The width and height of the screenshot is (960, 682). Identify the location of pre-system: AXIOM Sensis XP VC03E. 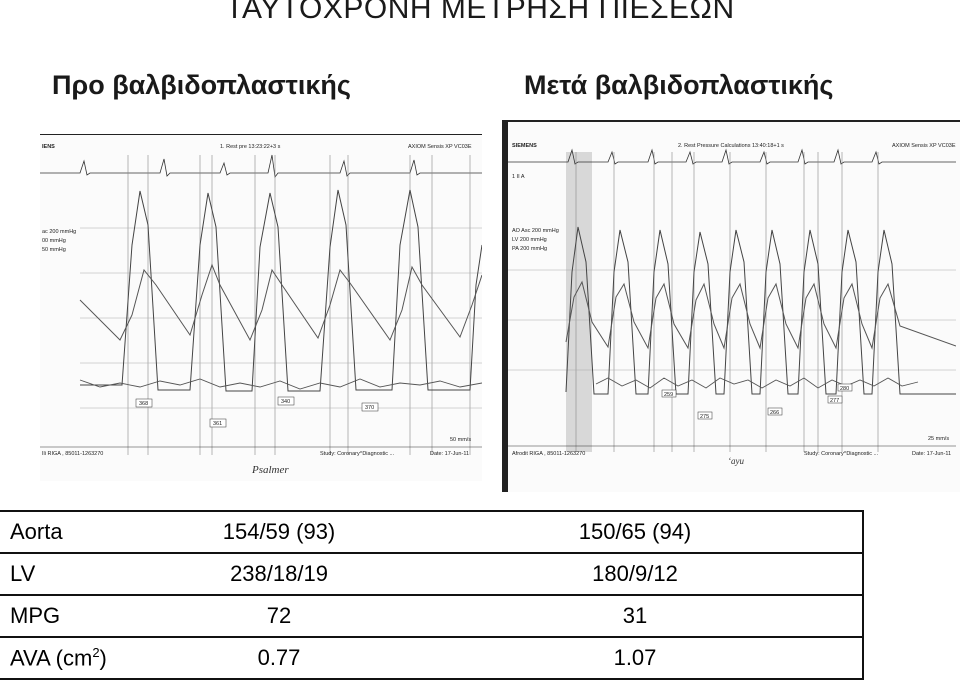
(440, 147).